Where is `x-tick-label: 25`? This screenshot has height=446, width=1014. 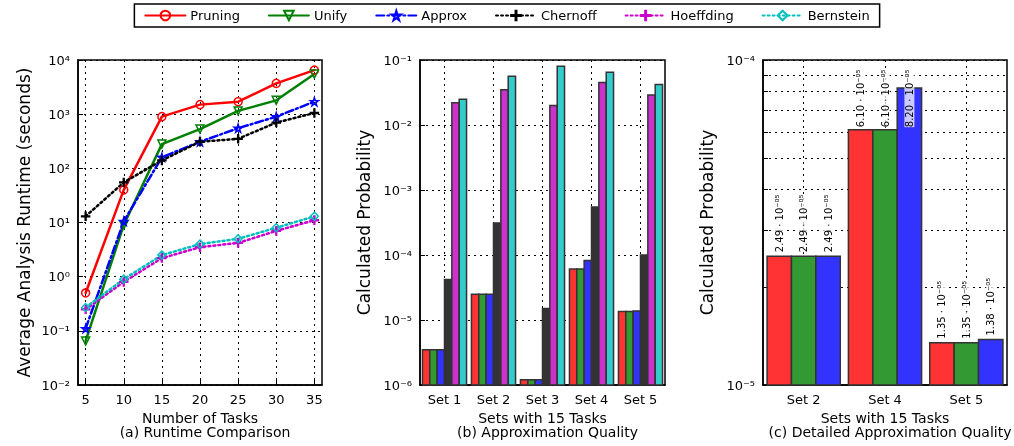
x-tick-label: 25 is located at coordinates (238, 399).